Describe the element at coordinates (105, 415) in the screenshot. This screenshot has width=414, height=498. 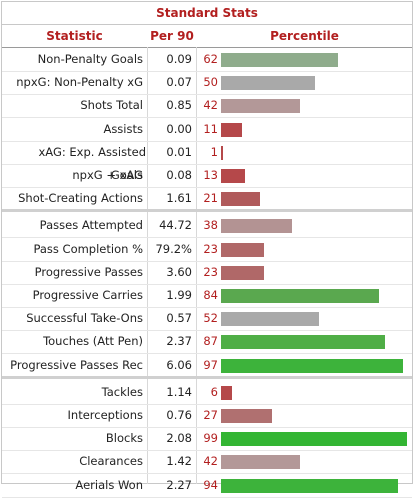
I see `stat-name: Interceptions` at that location.